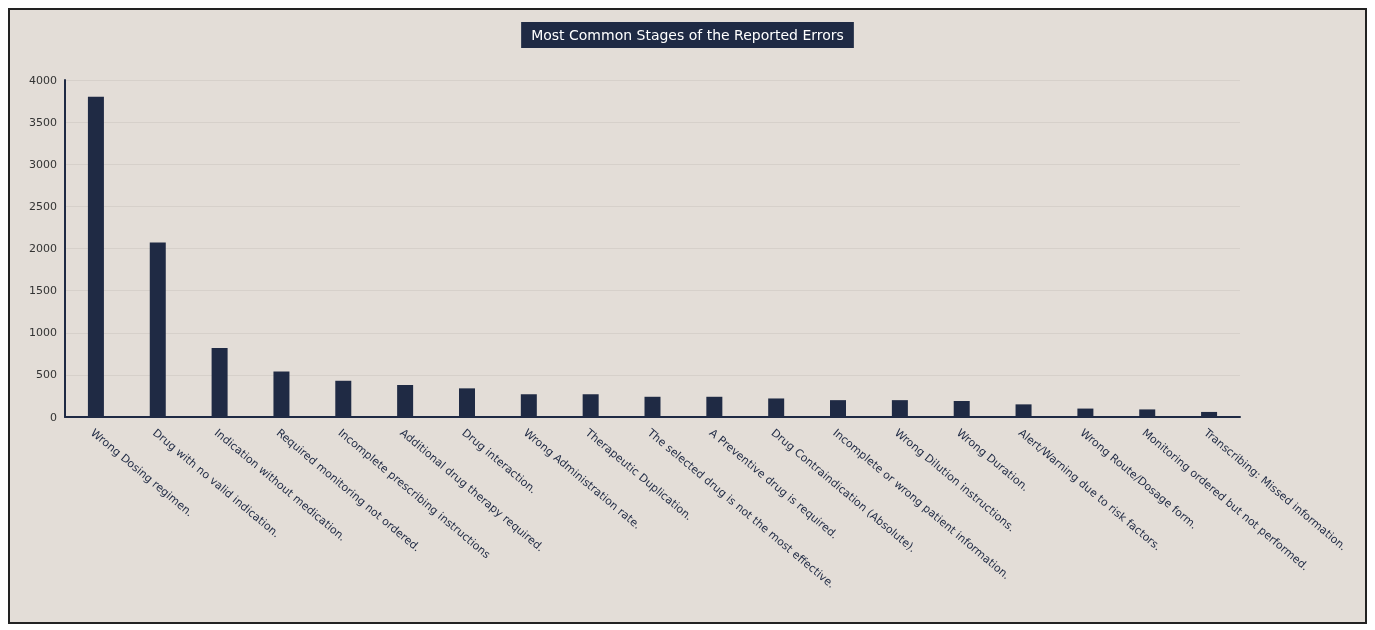 Image resolution: width=1375 pixels, height=630 pixels. Describe the element at coordinates (43, 291) in the screenshot. I see `y-tick-label: 1500` at that location.